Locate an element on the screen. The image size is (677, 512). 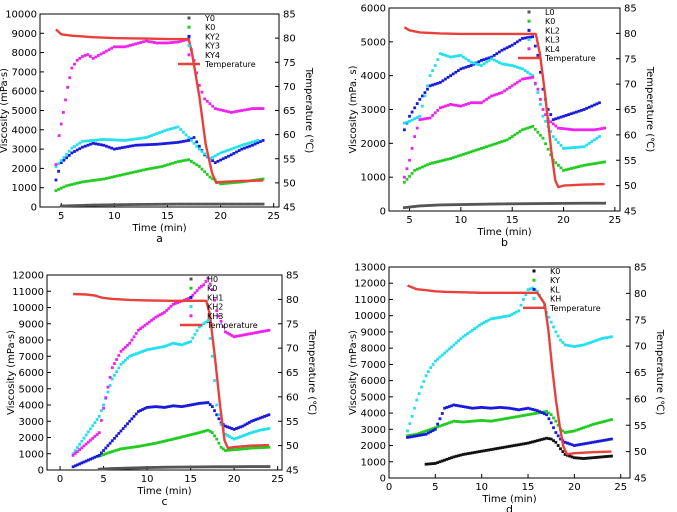
legend-label: KL2 is located at coordinates (552, 30).